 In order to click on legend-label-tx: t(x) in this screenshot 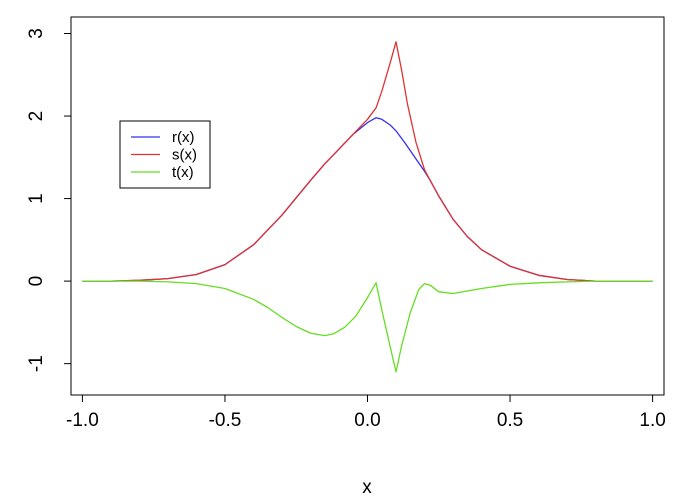, I will do `click(183, 172)`.